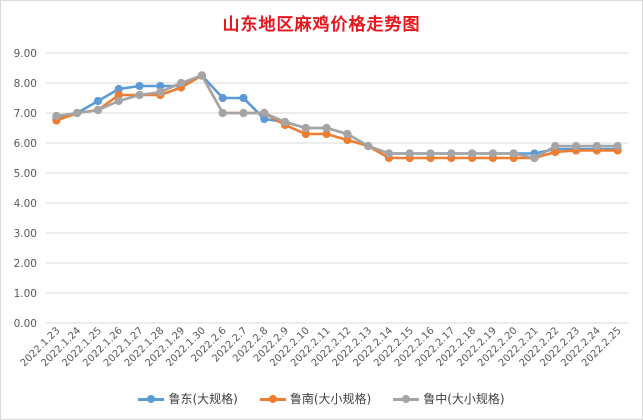  Describe the element at coordinates (25, 294) in the screenshot. I see `y-tick-label: 1.00` at that location.